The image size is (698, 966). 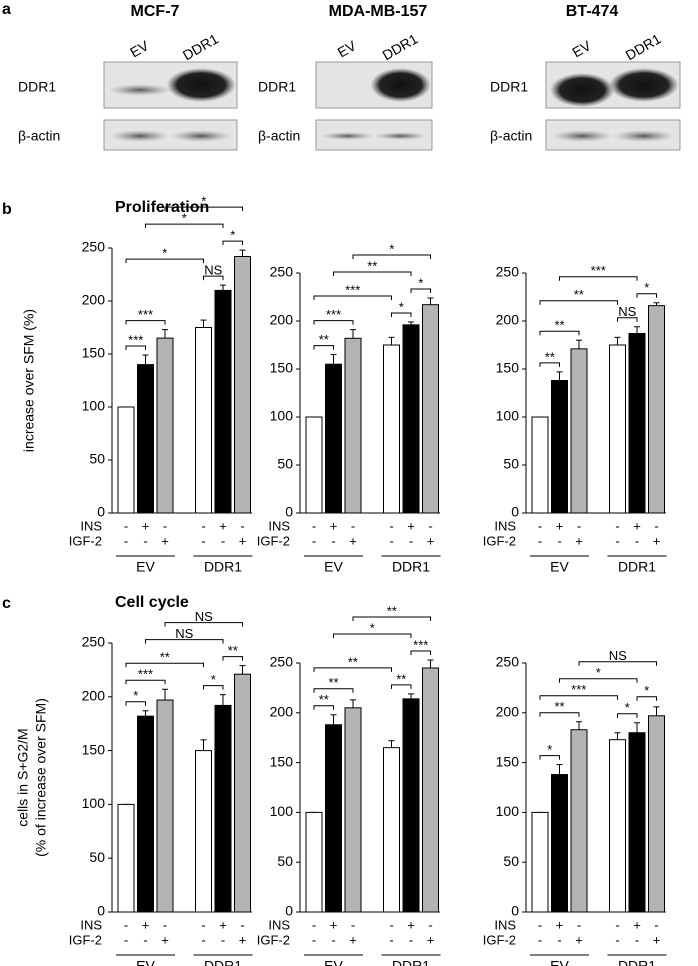 What do you see at coordinates (39, 136) in the screenshot?
I see `row-label: β-actin` at bounding box center [39, 136].